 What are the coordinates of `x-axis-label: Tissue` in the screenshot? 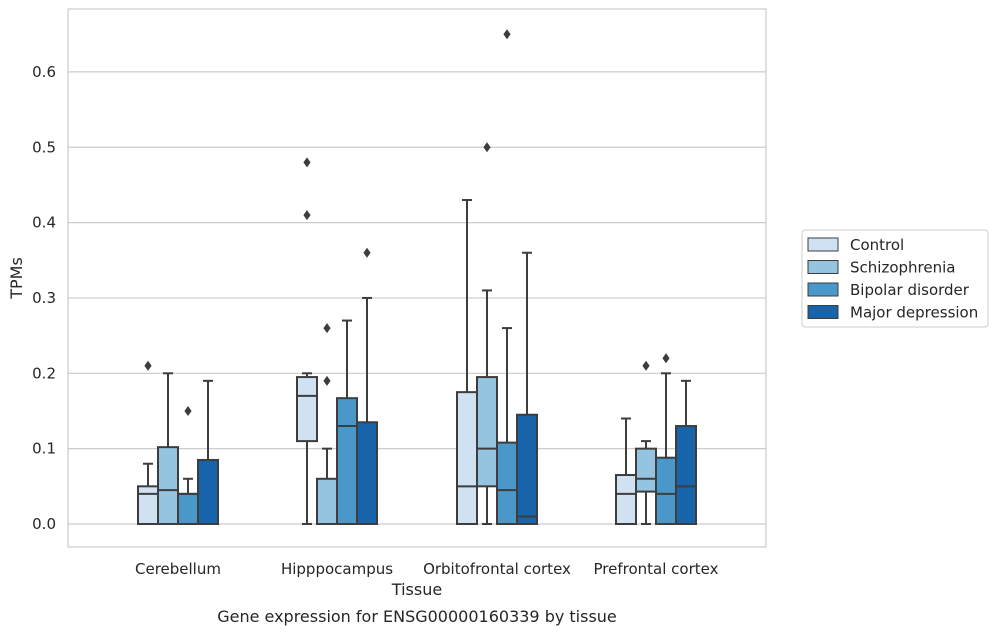 It's located at (416, 589).